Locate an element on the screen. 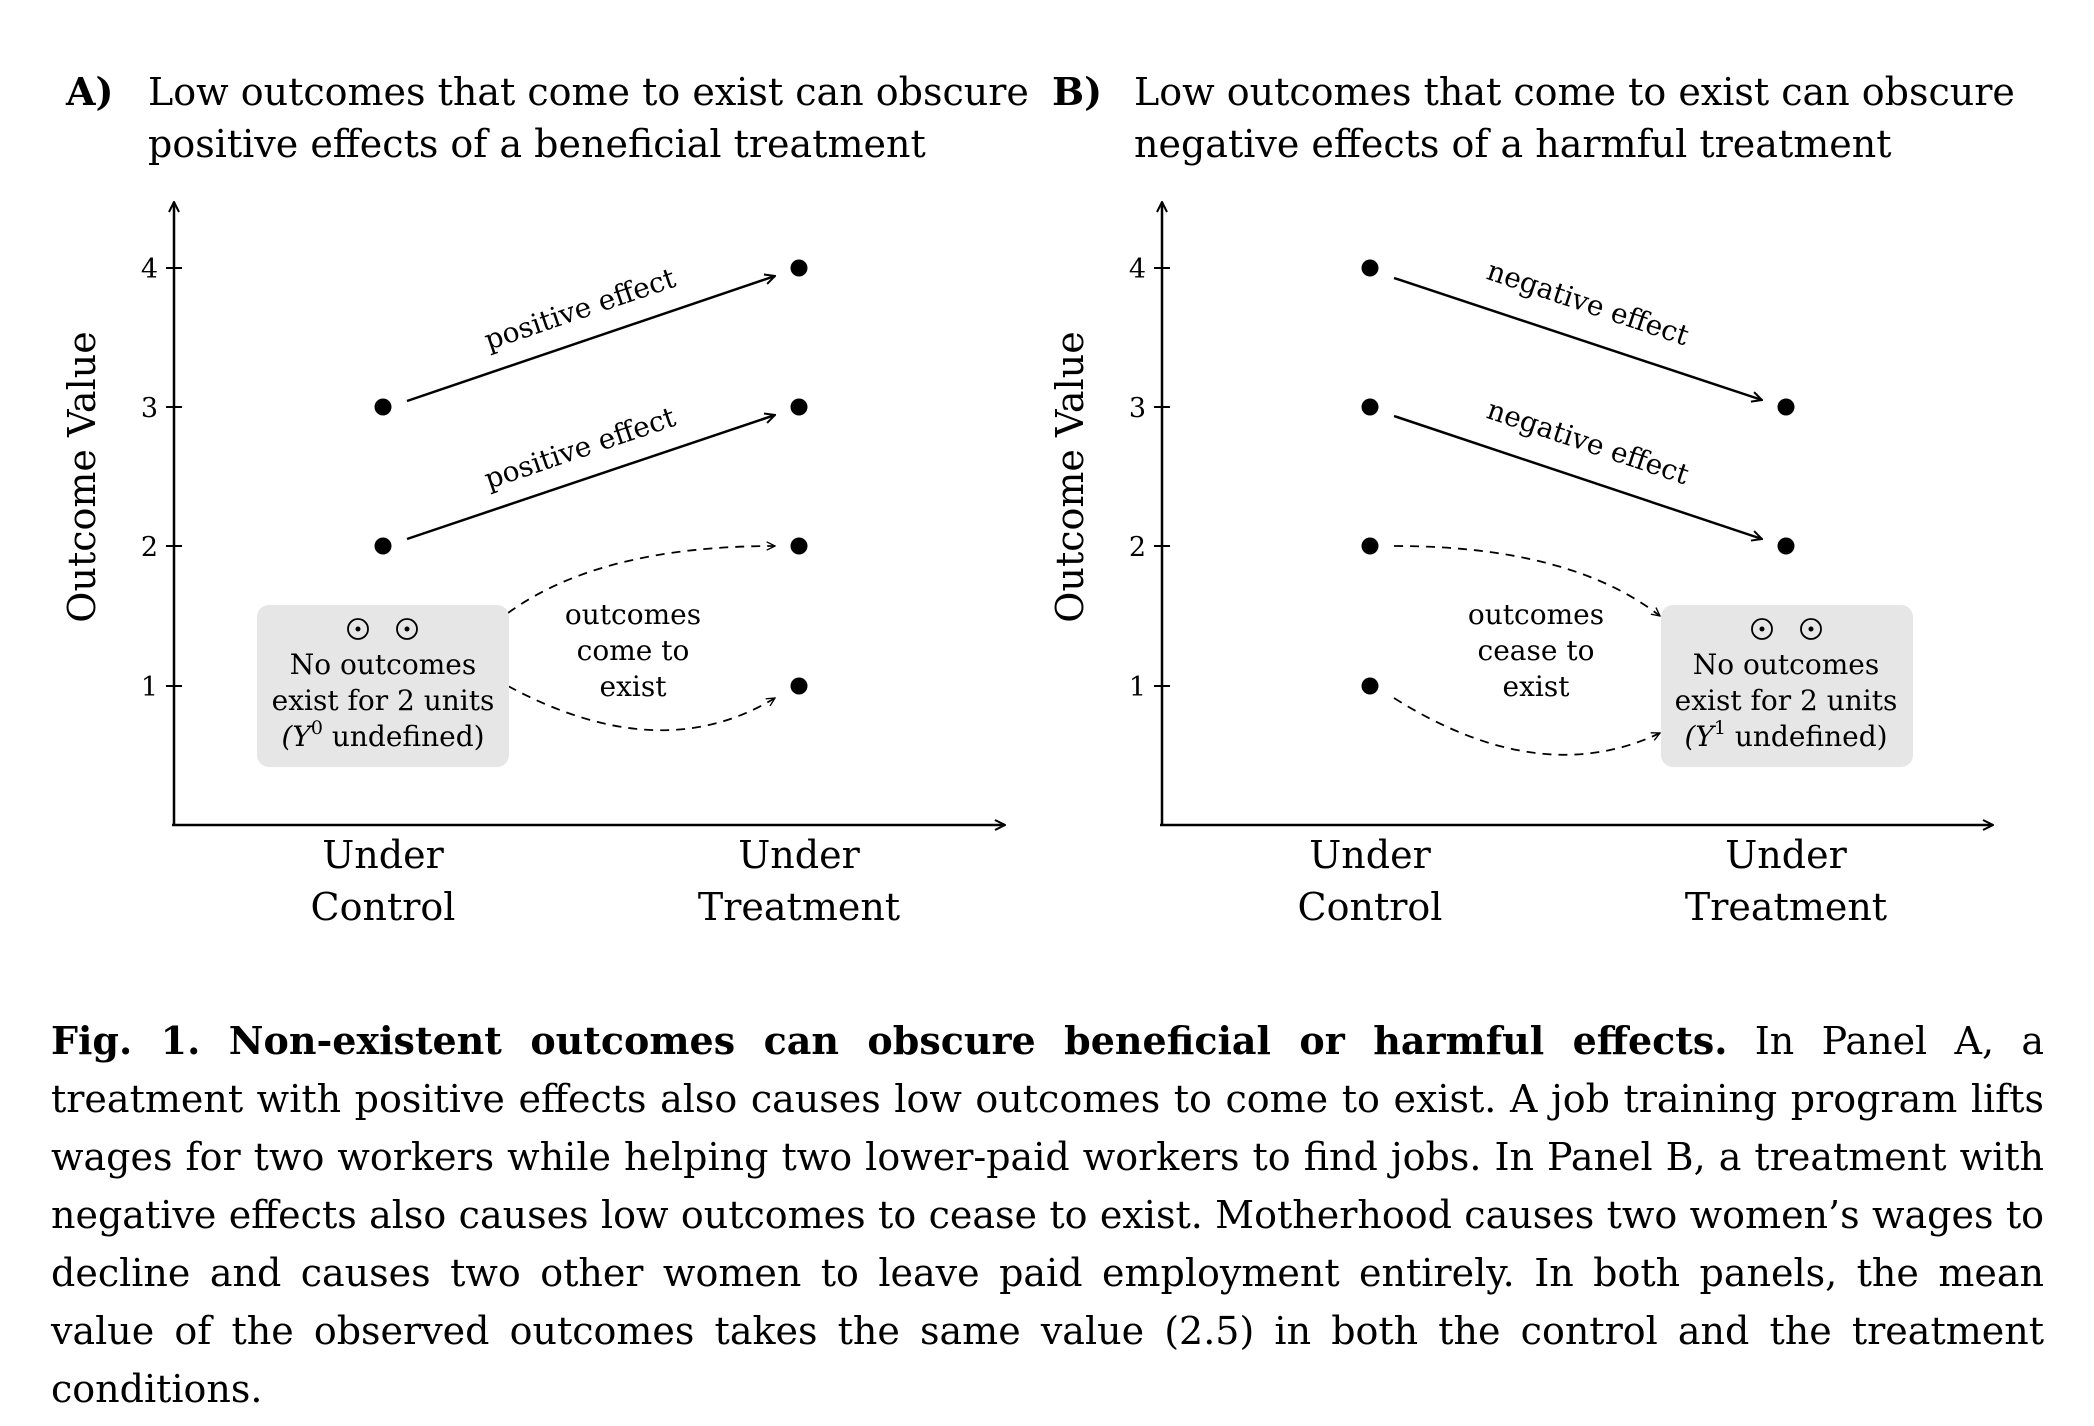 The width and height of the screenshot is (2094, 1426). panel-a-dashed-arrow-lower is located at coordinates (641, 708).